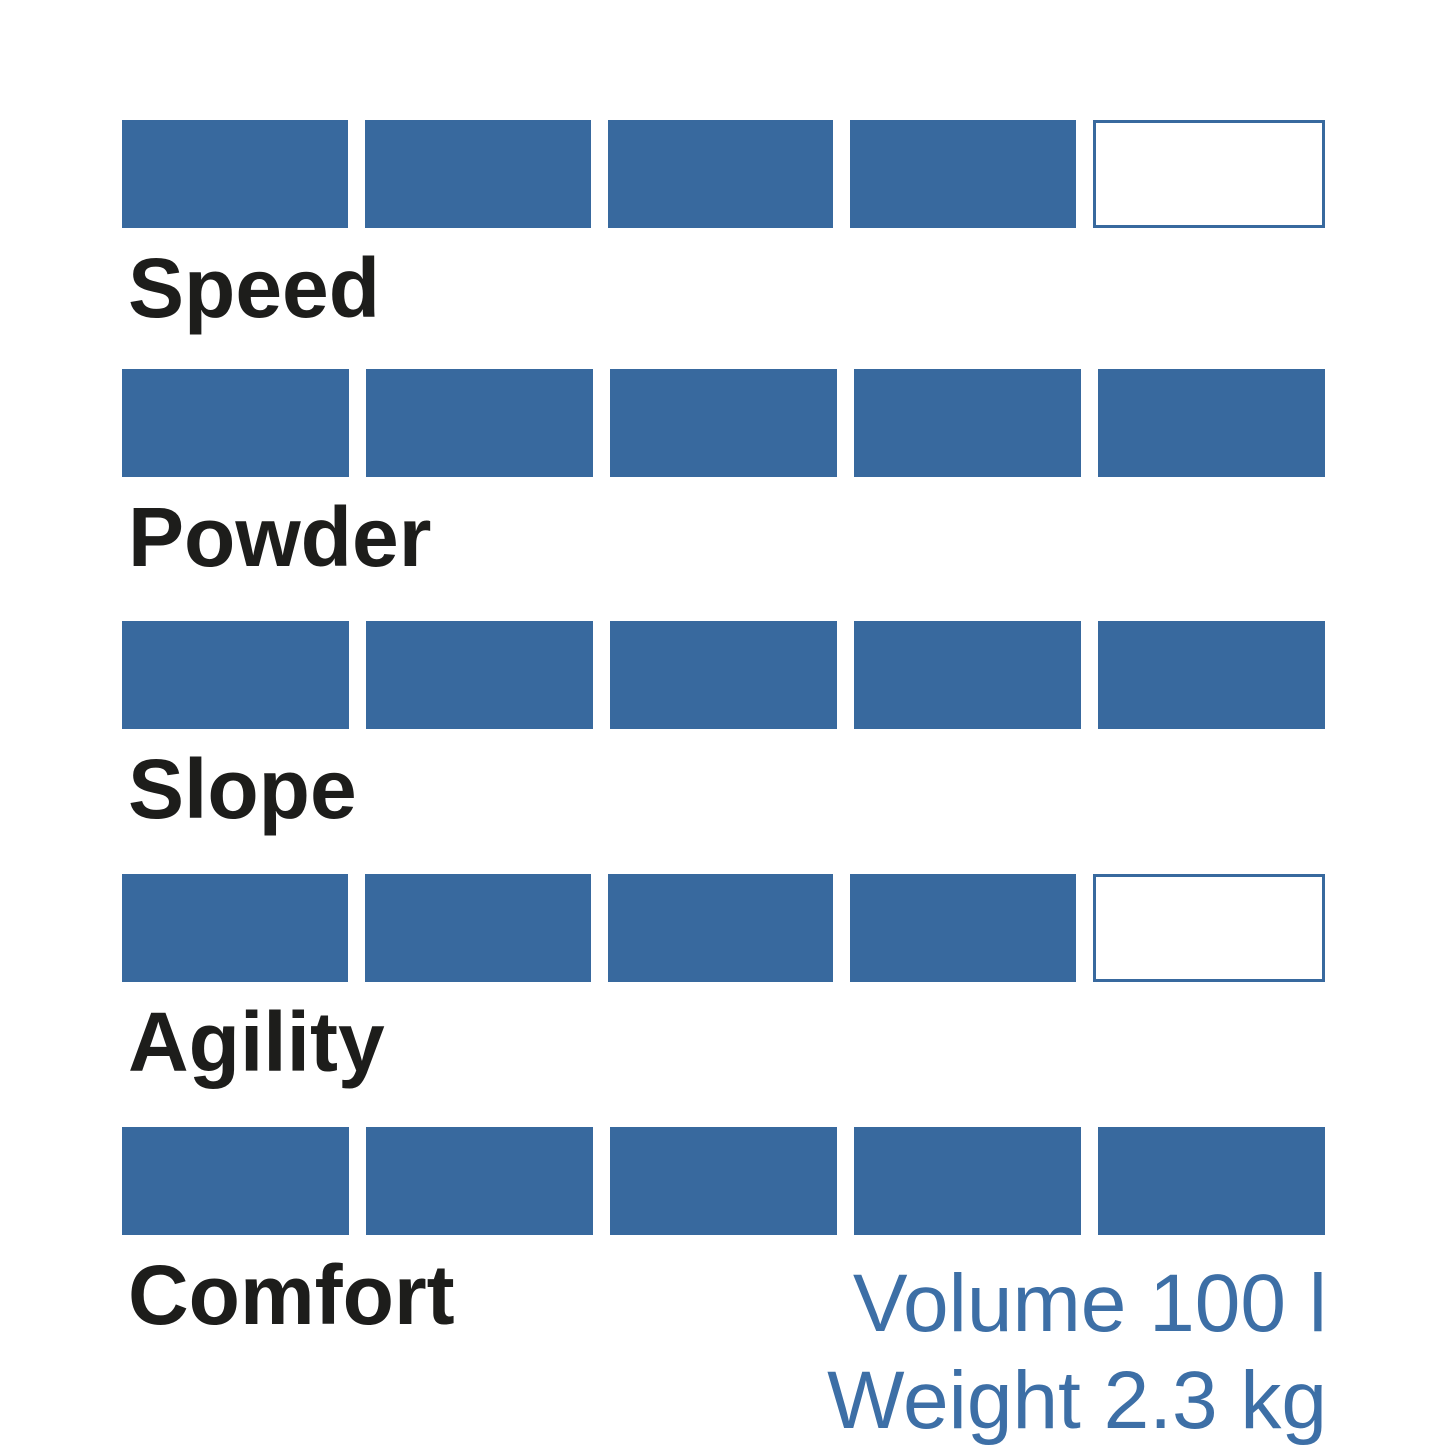  Describe the element at coordinates (280, 537) in the screenshot. I see `rating-label-powder: Powder` at that location.